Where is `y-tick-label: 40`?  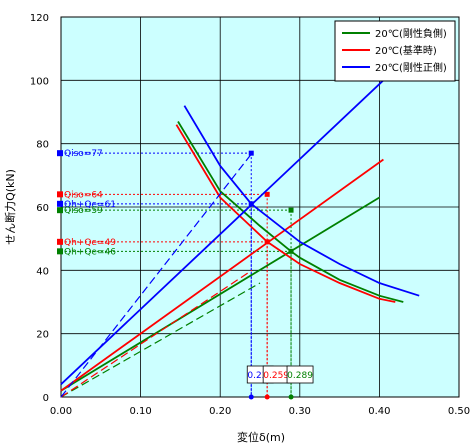 y-tick-label: 40 is located at coordinates (42, 271).